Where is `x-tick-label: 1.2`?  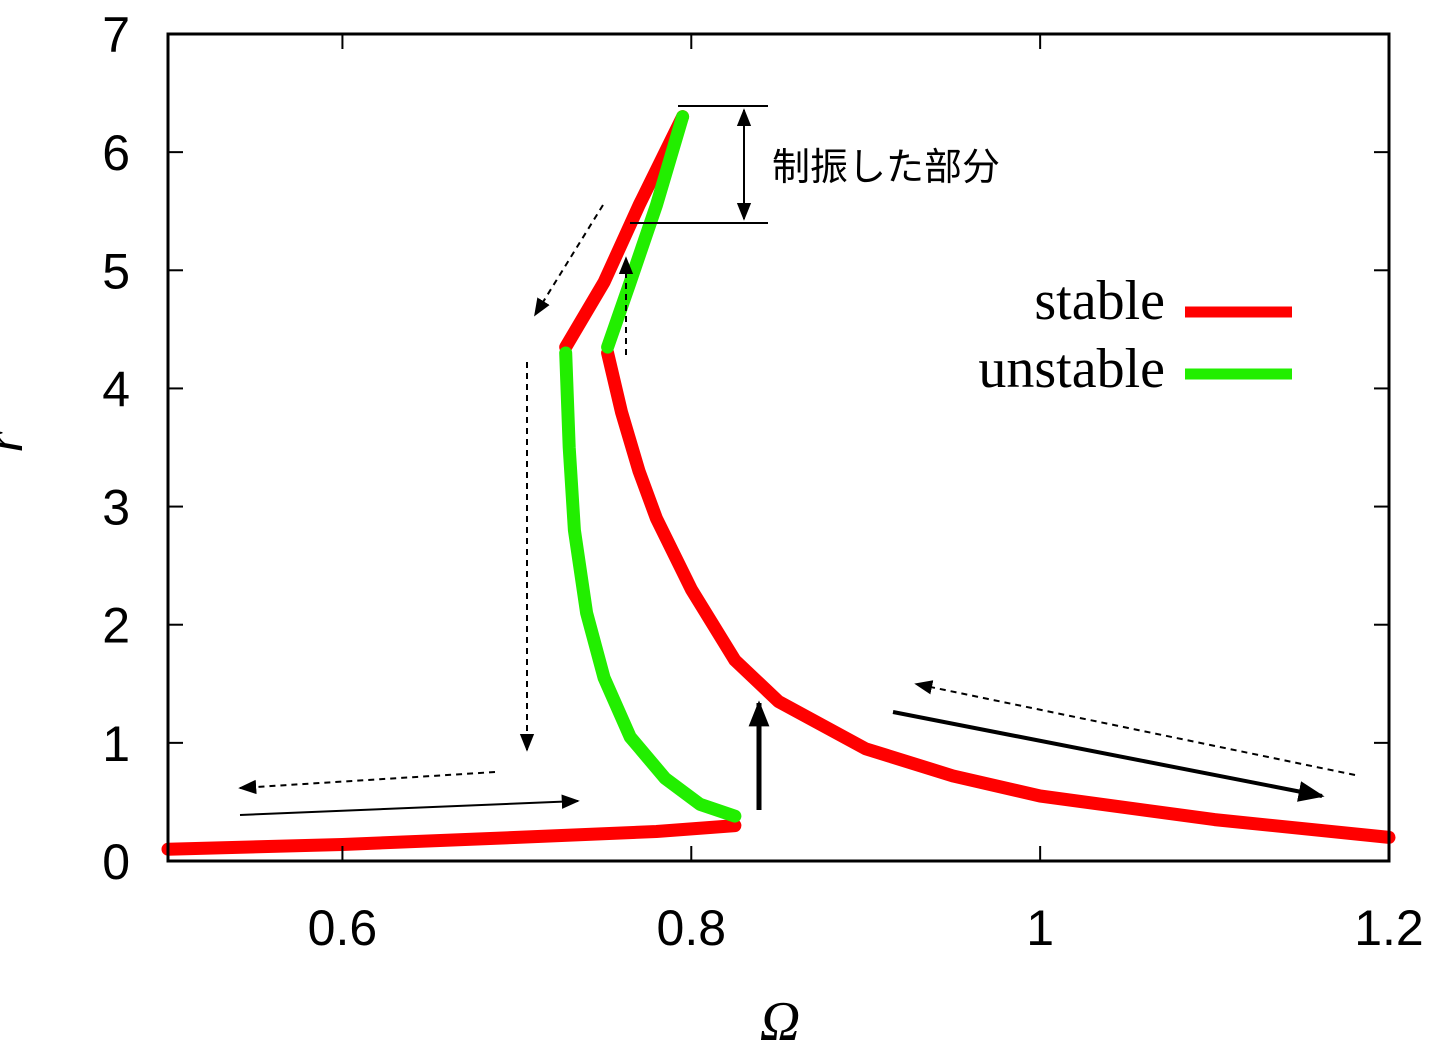
x-tick-label: 1.2 is located at coordinates (1389, 928).